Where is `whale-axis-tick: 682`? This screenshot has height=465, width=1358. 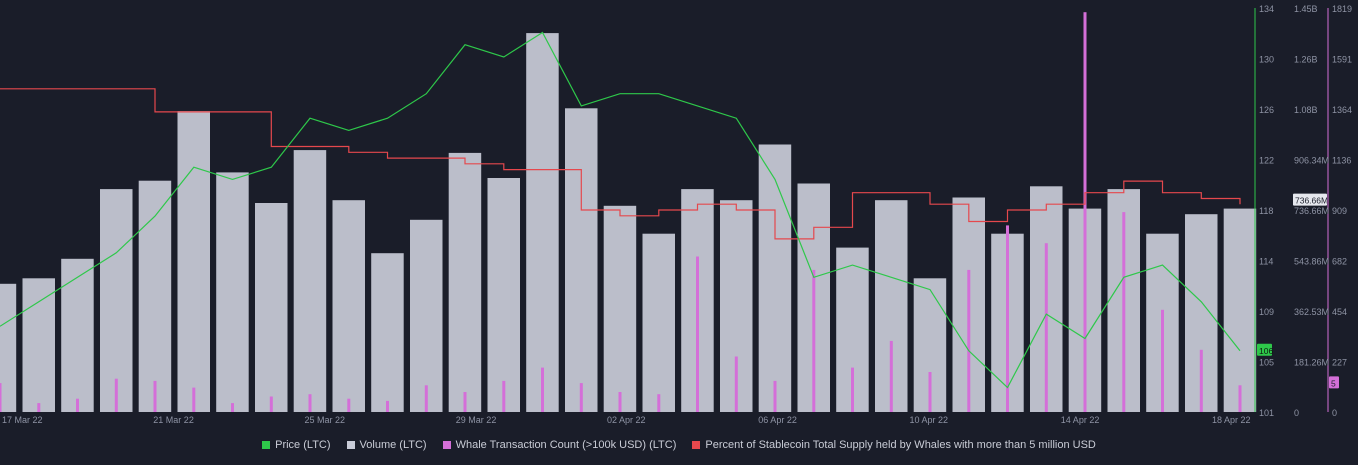
whale-axis-tick: 682 is located at coordinates (1339, 262).